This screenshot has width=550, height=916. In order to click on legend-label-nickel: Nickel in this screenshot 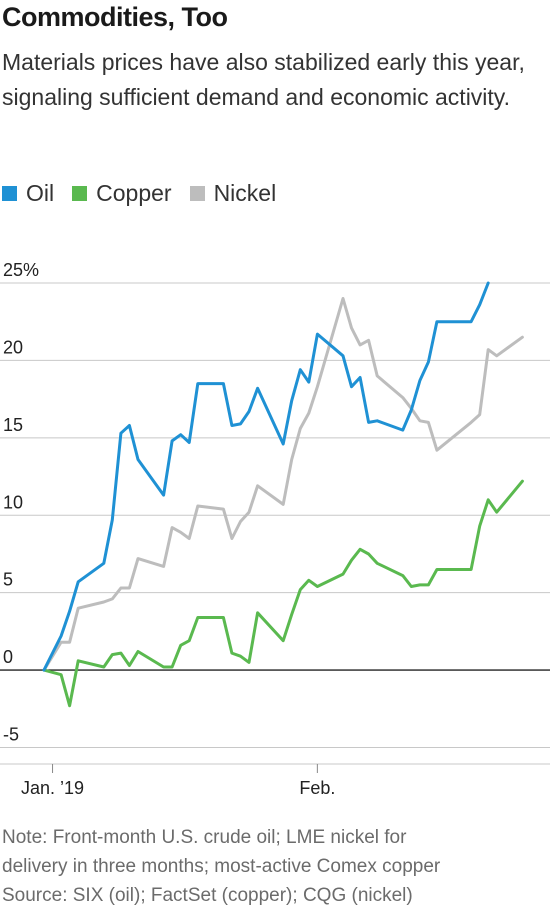, I will do `click(245, 192)`.